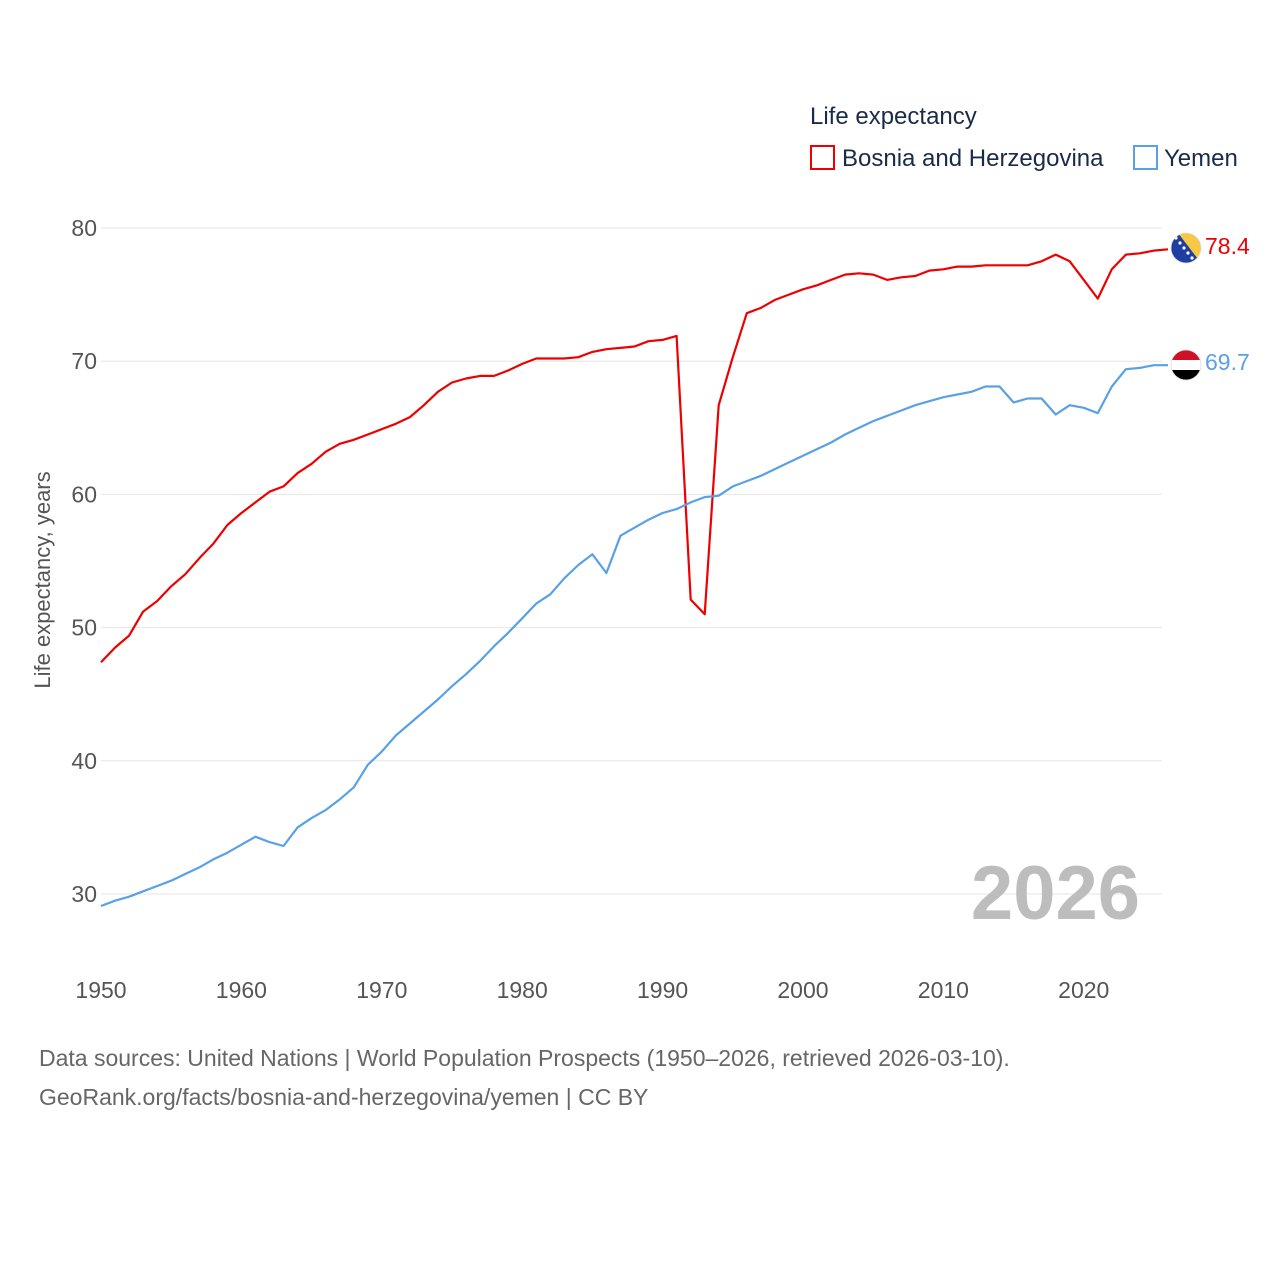 This screenshot has width=1280, height=1280. Describe the element at coordinates (1055, 893) in the screenshot. I see `current-year-label: 2026` at that location.